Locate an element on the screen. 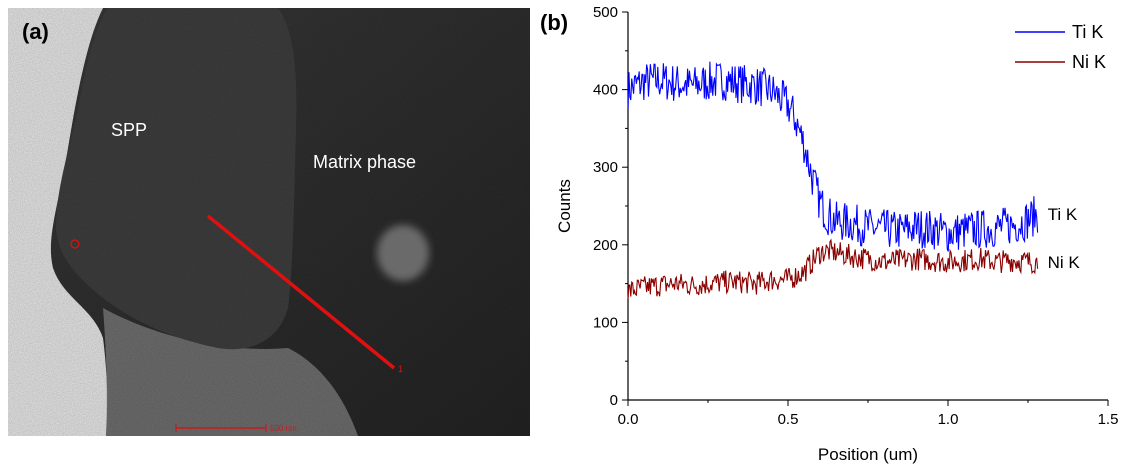 This screenshot has height=471, width=1140. x-axis-label: Position (um) is located at coordinates (868, 454).